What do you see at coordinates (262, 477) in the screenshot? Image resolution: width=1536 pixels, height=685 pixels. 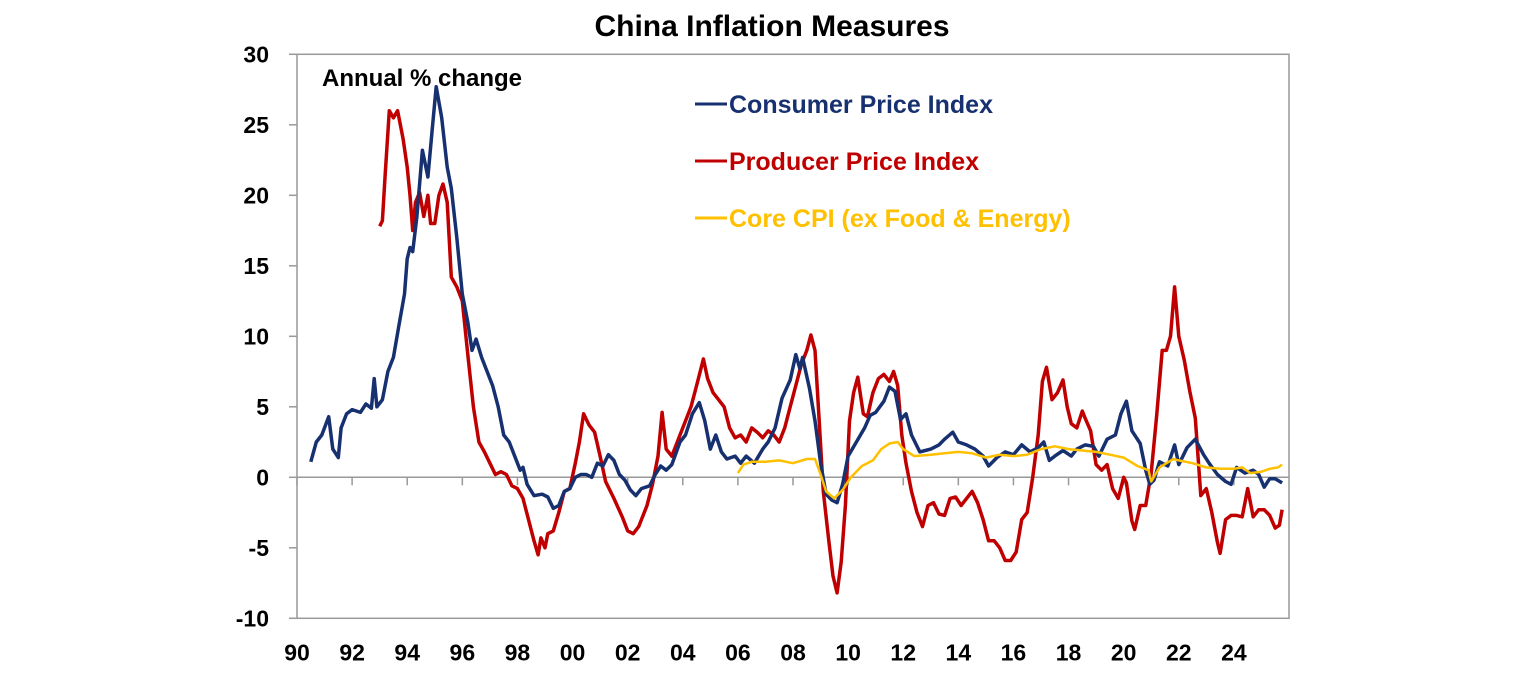 I see `y-tick-label: 0` at bounding box center [262, 477].